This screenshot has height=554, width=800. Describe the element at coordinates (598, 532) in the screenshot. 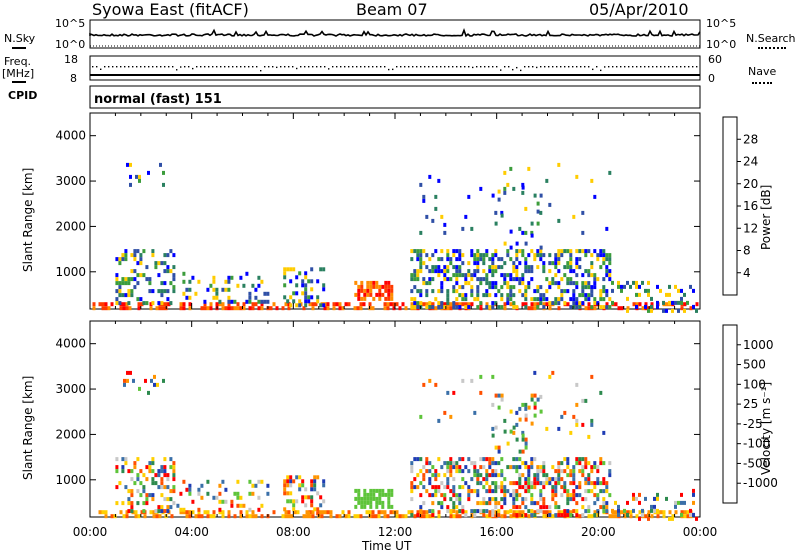

I see `x-tick-label: 20:00` at that location.